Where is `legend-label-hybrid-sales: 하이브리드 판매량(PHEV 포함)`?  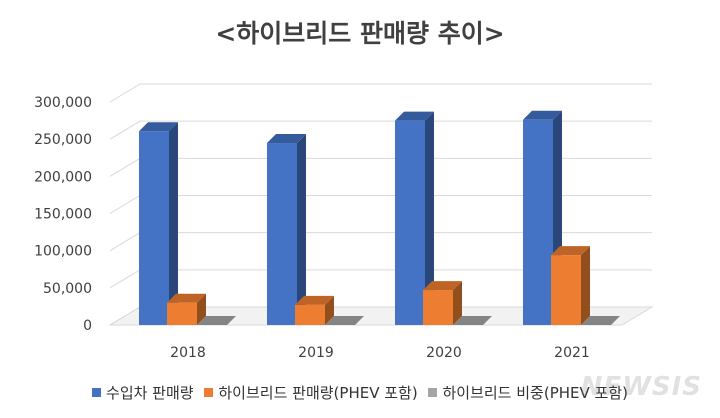 legend-label-hybrid-sales: 하이브리드 판매량(PHEV 포함) is located at coordinates (318, 393).